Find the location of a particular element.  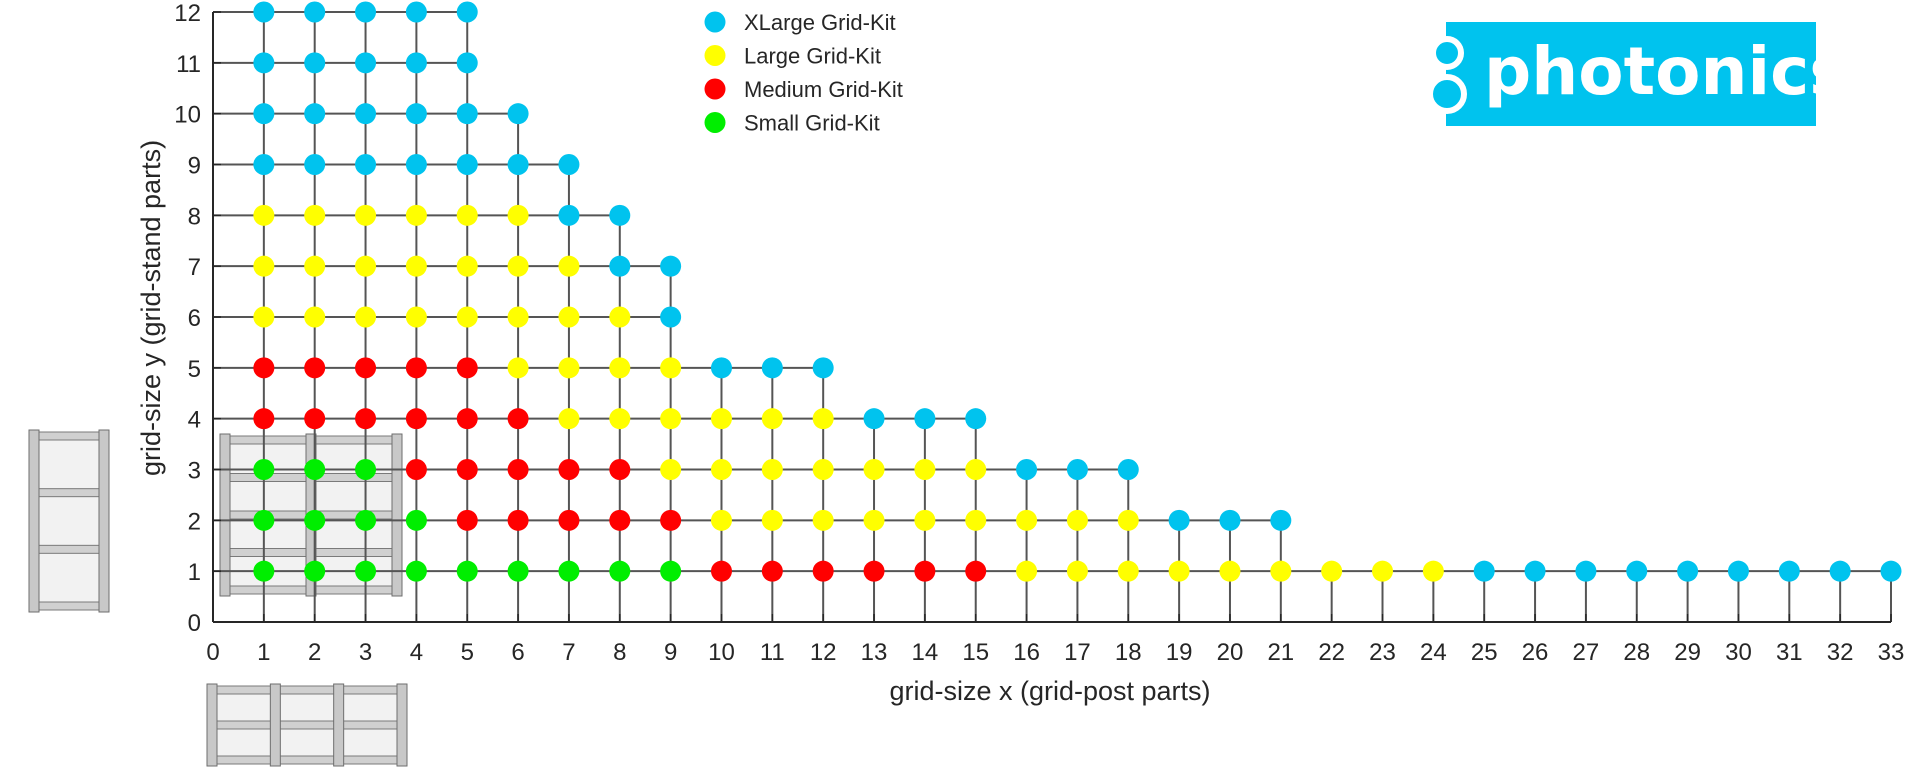

logo-background is located at coordinates (1628, 74).